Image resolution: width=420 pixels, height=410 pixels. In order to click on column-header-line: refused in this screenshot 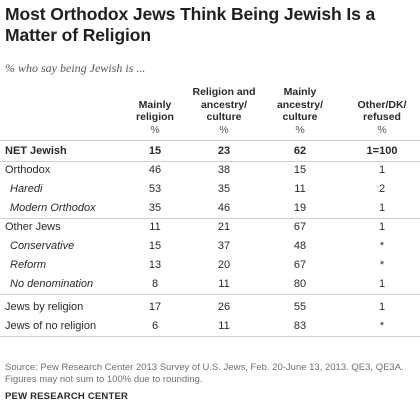, I will do `click(382, 117)`.